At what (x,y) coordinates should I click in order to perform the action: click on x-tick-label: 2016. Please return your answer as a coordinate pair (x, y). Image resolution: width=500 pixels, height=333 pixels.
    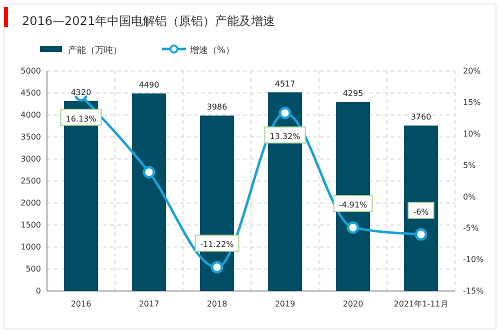
    Looking at the image, I should click on (81, 304).